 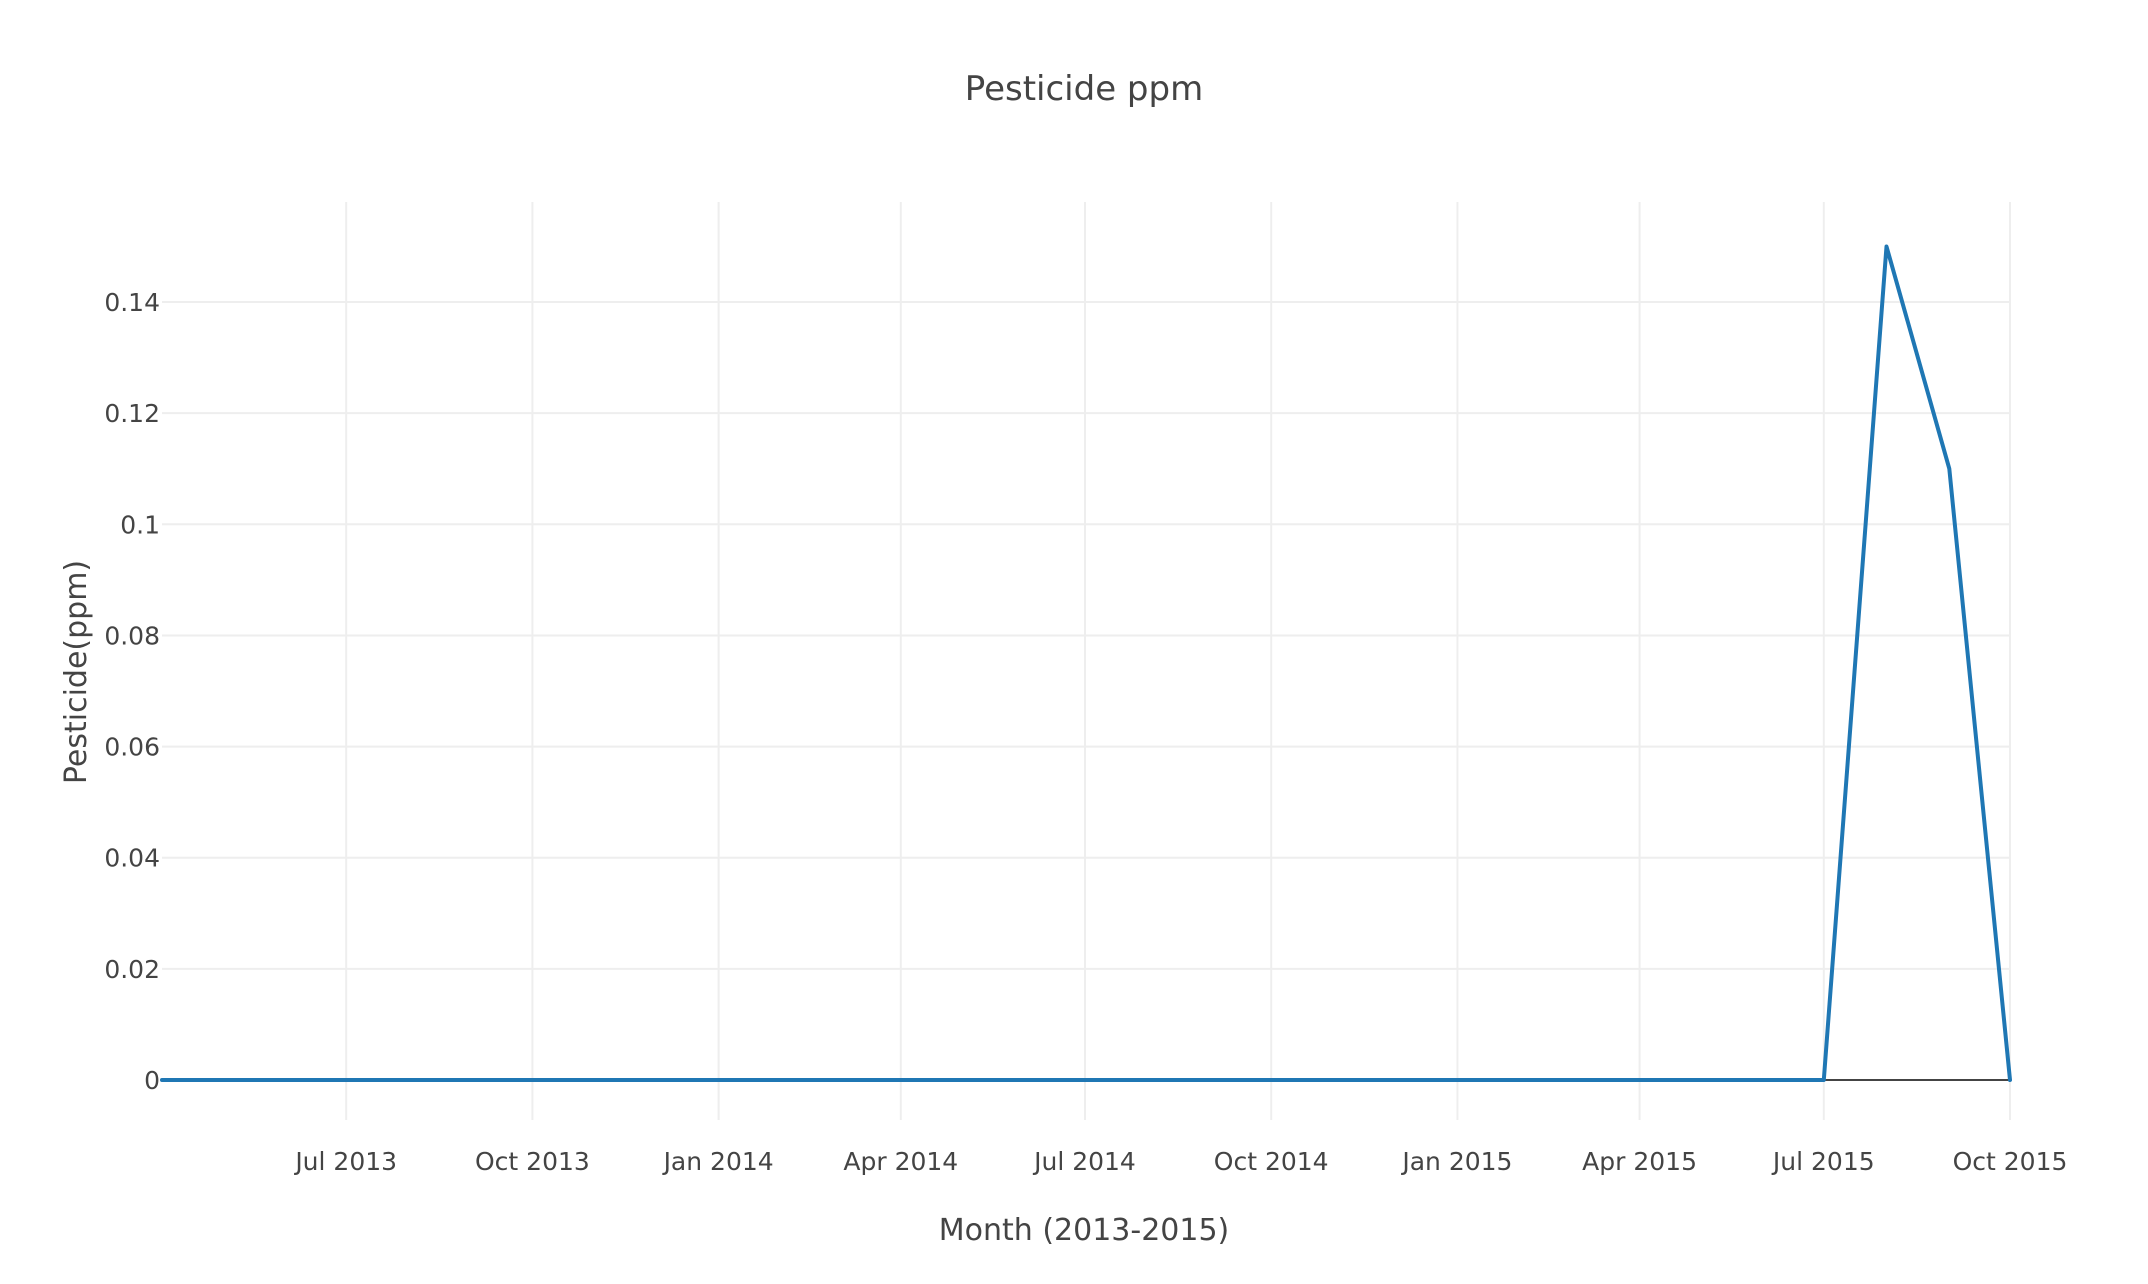 I want to click on chart-title: Pesticide ppm, so click(x=1084, y=89).